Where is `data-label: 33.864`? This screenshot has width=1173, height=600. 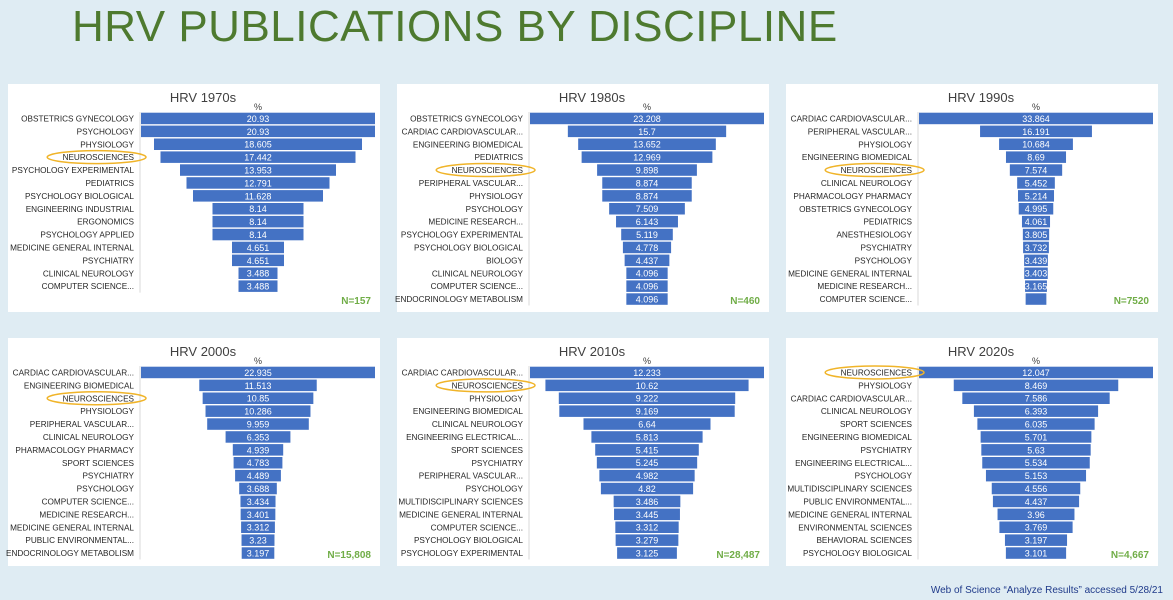 data-label: 33.864 is located at coordinates (1036, 119).